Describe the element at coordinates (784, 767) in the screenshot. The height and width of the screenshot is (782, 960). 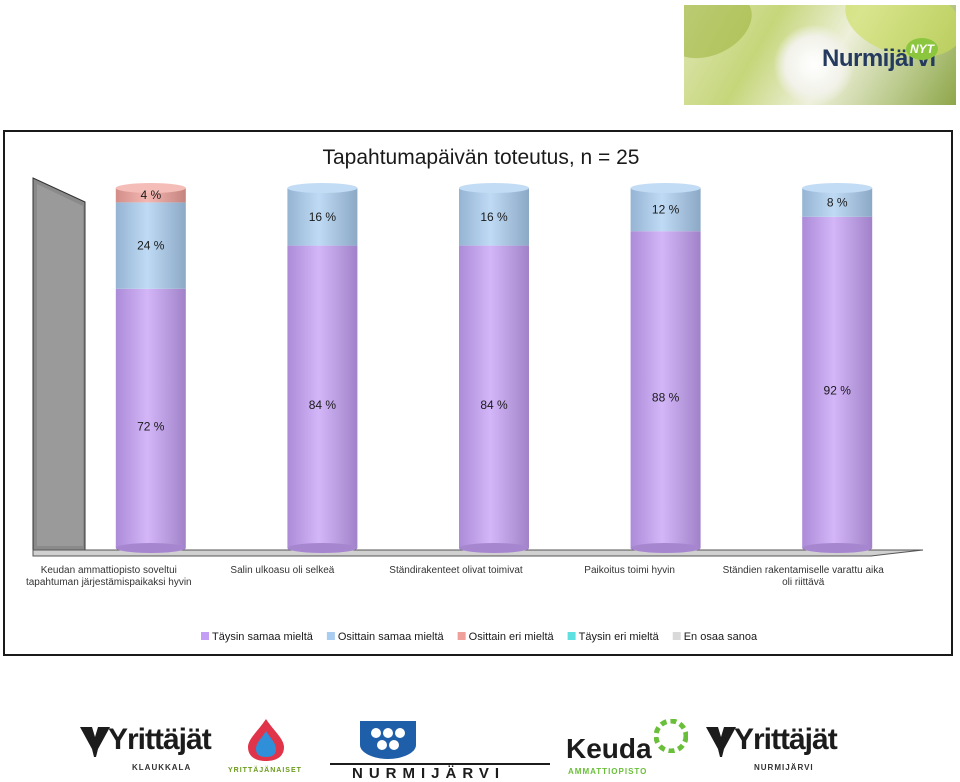
I see `yrittajat-nurmijarvi-sub: NURMIJÄRVI` at that location.